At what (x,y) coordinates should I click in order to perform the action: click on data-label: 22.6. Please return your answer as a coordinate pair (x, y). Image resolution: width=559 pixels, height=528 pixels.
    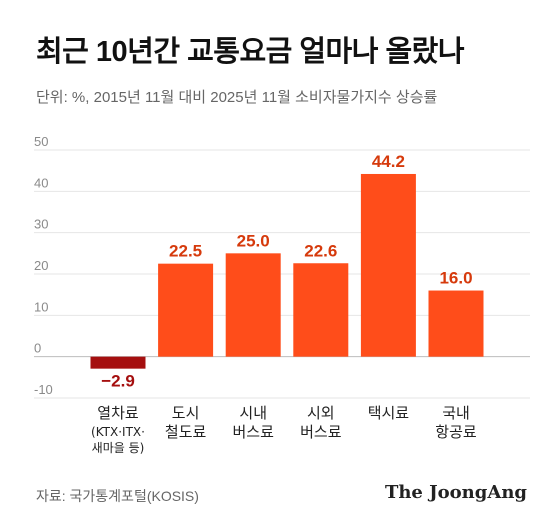
    Looking at the image, I should click on (320, 250).